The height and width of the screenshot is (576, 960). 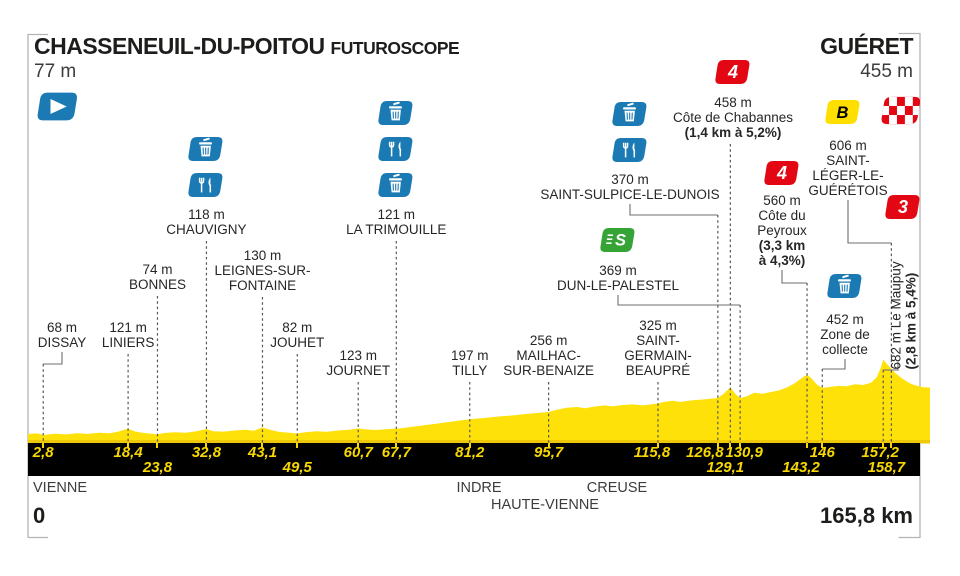 What do you see at coordinates (206, 452) in the screenshot?
I see `km-mark: 32,8` at bounding box center [206, 452].